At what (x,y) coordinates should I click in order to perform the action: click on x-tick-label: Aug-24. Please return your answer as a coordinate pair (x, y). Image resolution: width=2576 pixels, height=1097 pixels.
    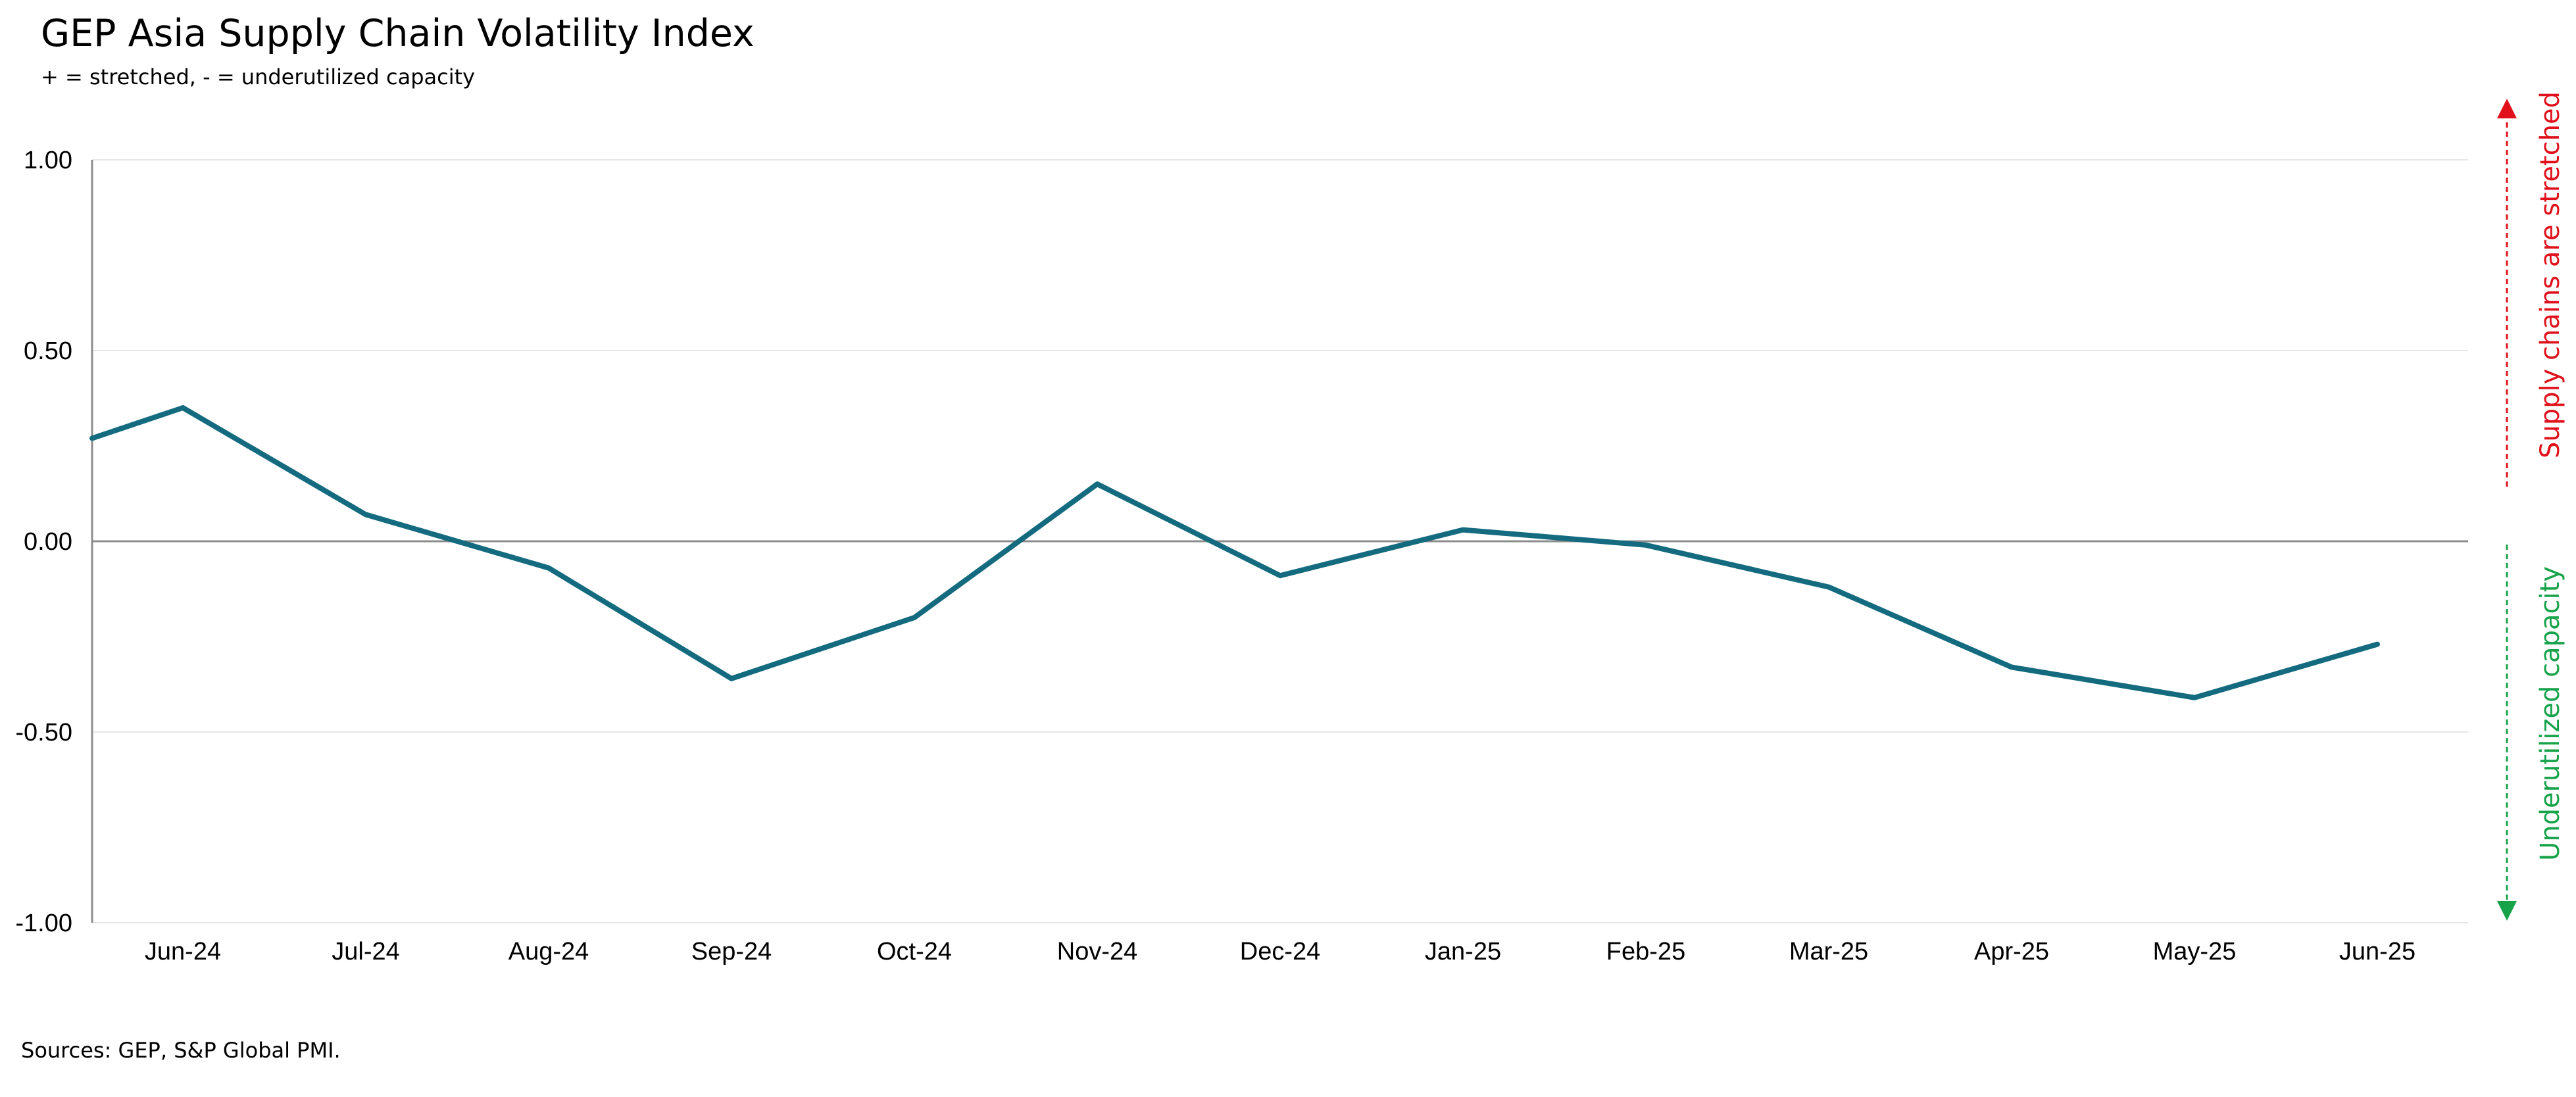
    Looking at the image, I should click on (548, 952).